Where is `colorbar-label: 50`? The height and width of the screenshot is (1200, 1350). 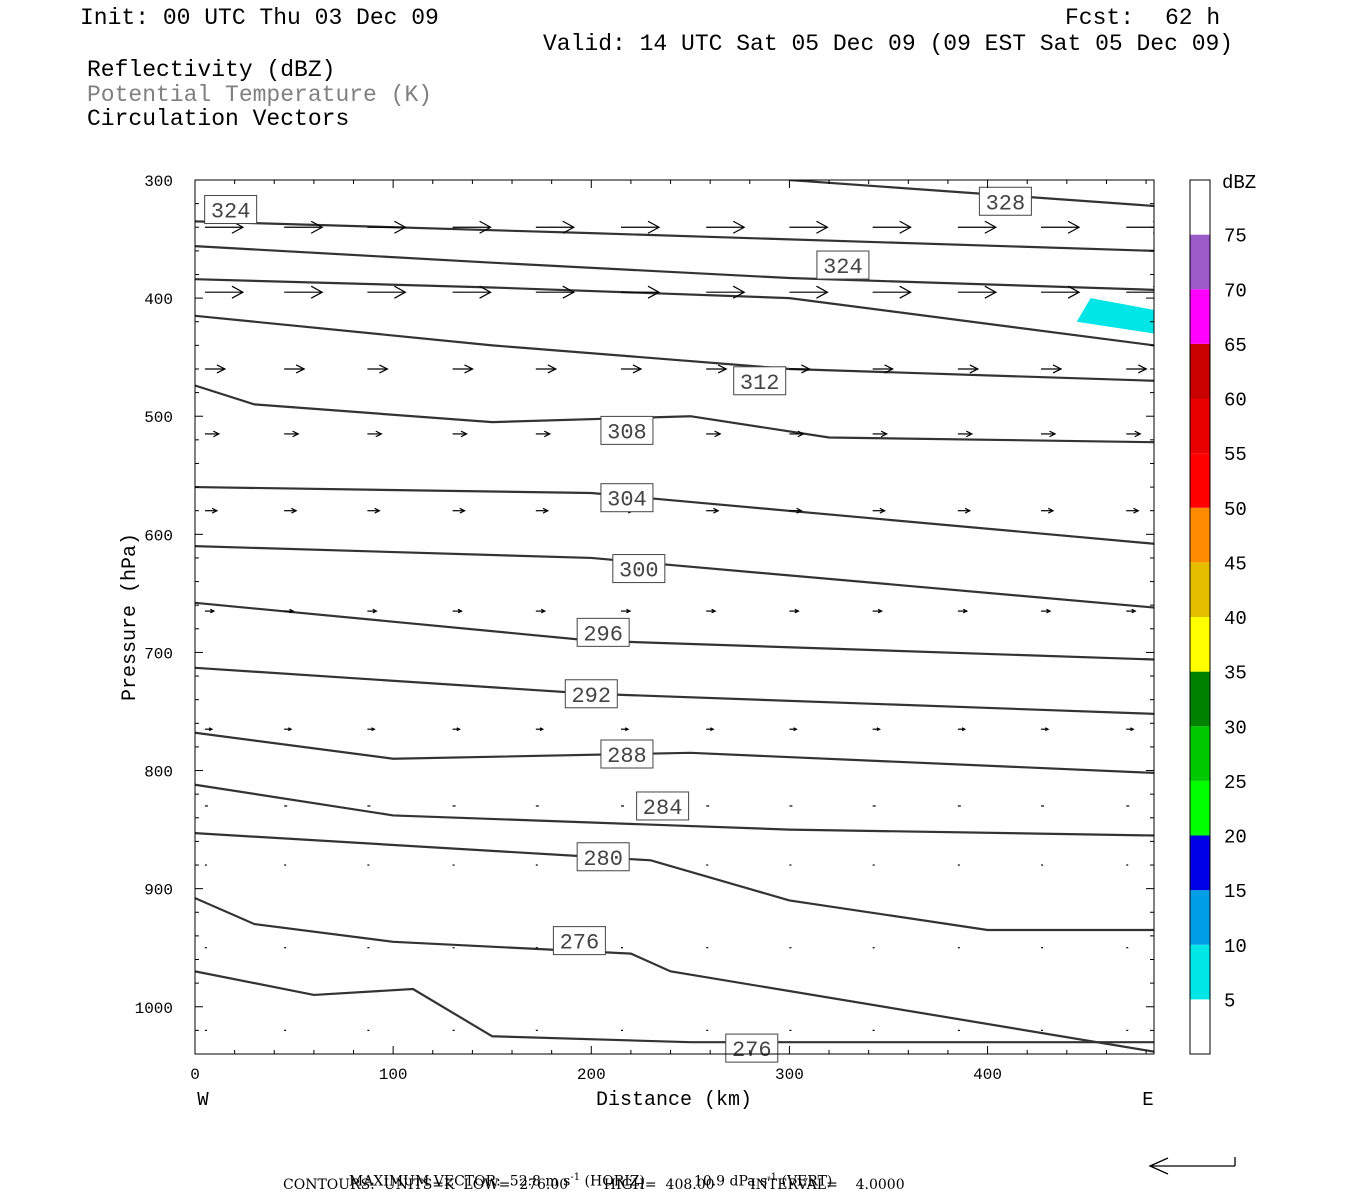 colorbar-label: 50 is located at coordinates (1235, 510).